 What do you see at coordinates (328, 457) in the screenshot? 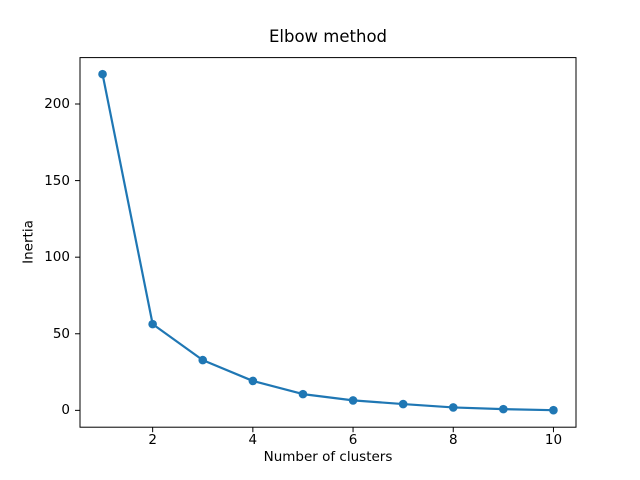
I see `x-axis-label: Number of clusters` at bounding box center [328, 457].